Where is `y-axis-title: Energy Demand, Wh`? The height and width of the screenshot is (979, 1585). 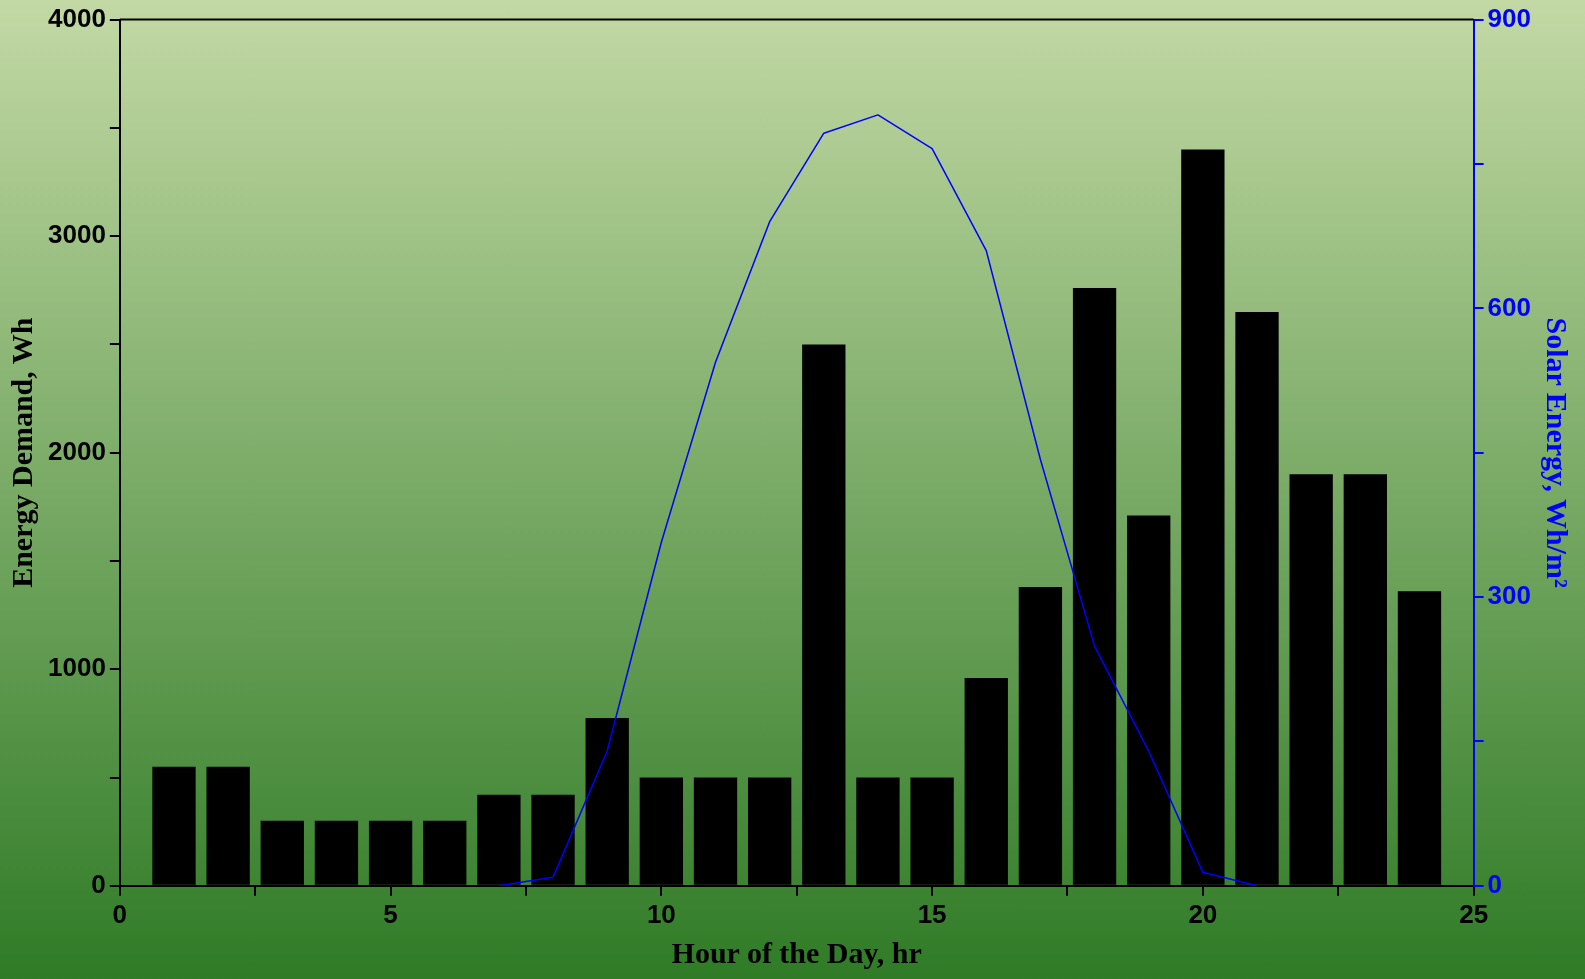 y-axis-title: Energy Demand, Wh is located at coordinates (21, 452).